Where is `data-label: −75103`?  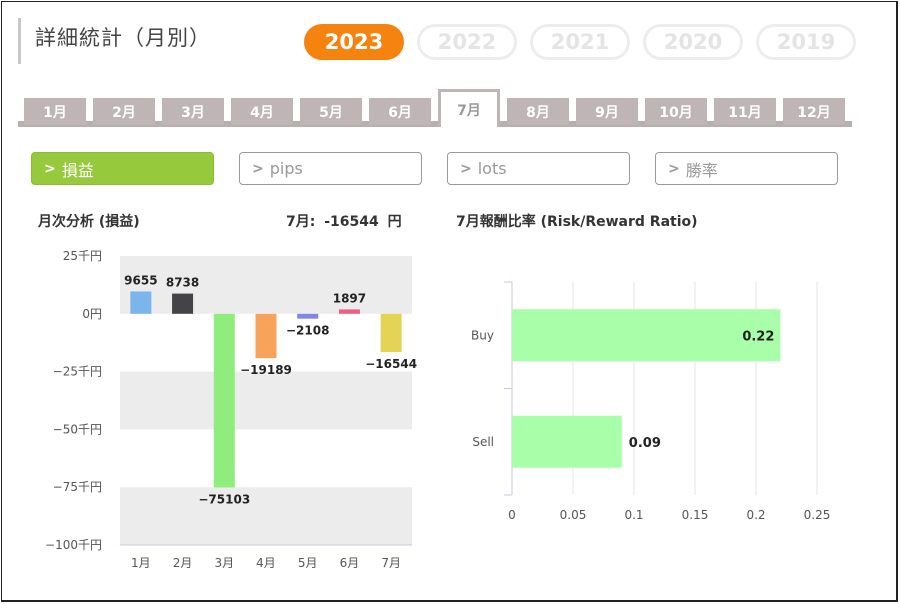
data-label: −75103 is located at coordinates (224, 499).